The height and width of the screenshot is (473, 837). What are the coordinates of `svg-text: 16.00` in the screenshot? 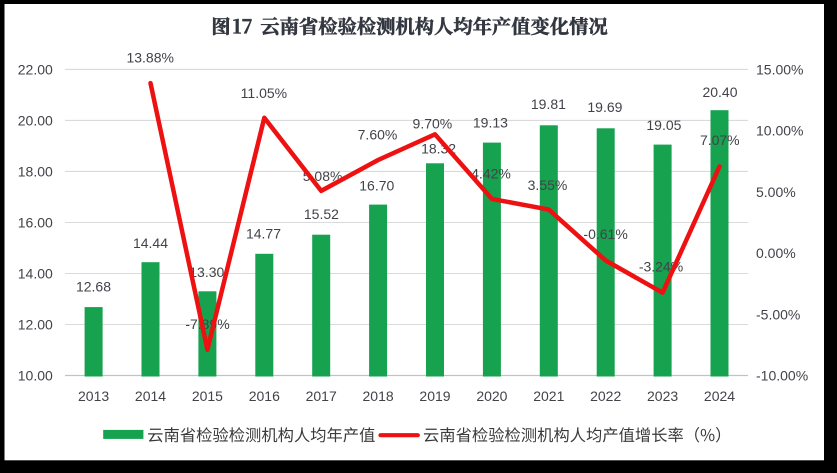 It's located at (35, 223).